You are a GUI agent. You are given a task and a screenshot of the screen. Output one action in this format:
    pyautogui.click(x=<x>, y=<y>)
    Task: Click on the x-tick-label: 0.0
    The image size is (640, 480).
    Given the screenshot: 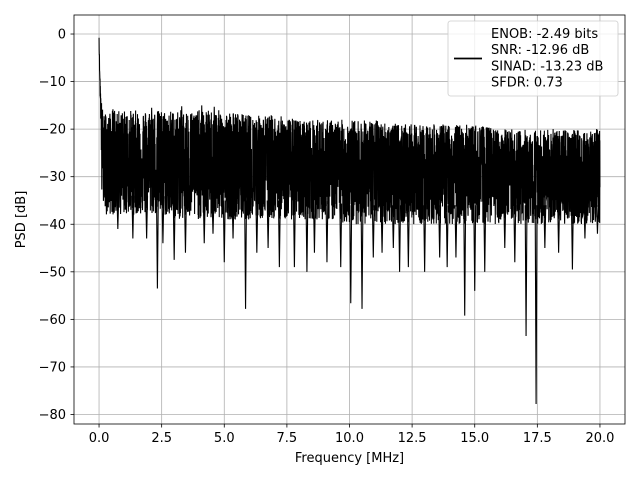 What is the action you would take?
    pyautogui.click(x=99, y=438)
    